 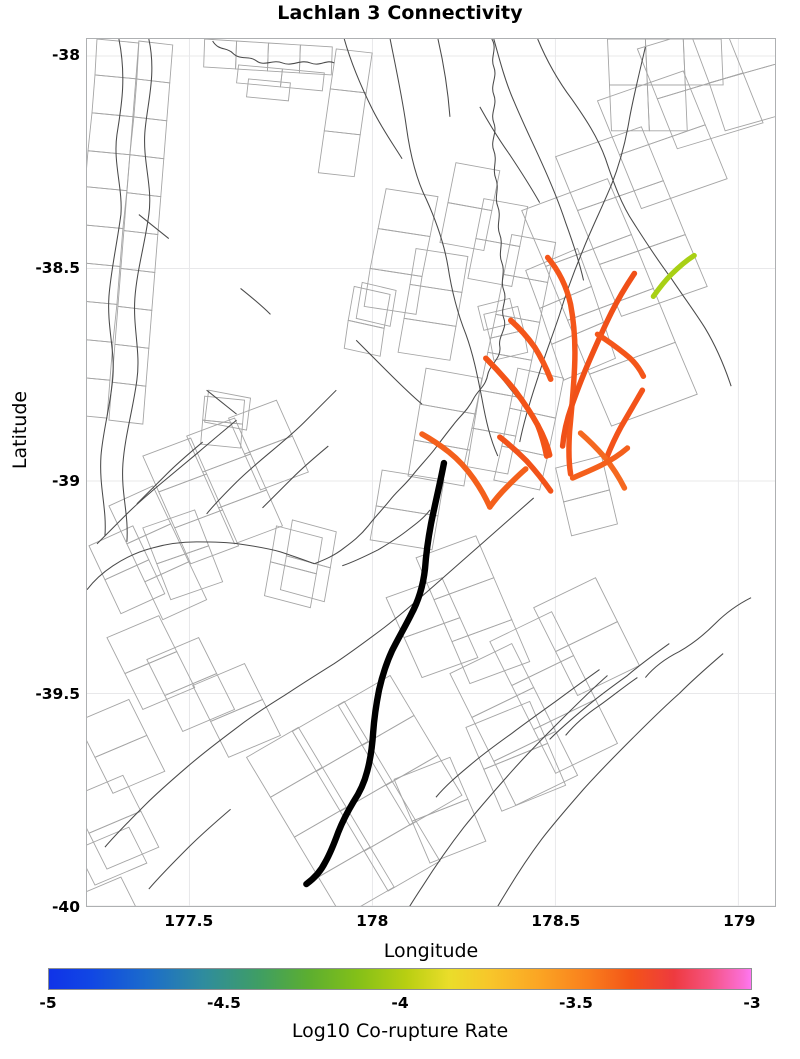 What do you see at coordinates (576, 1003) in the screenshot?
I see `colorbar-tick-label: -3.5` at bounding box center [576, 1003].